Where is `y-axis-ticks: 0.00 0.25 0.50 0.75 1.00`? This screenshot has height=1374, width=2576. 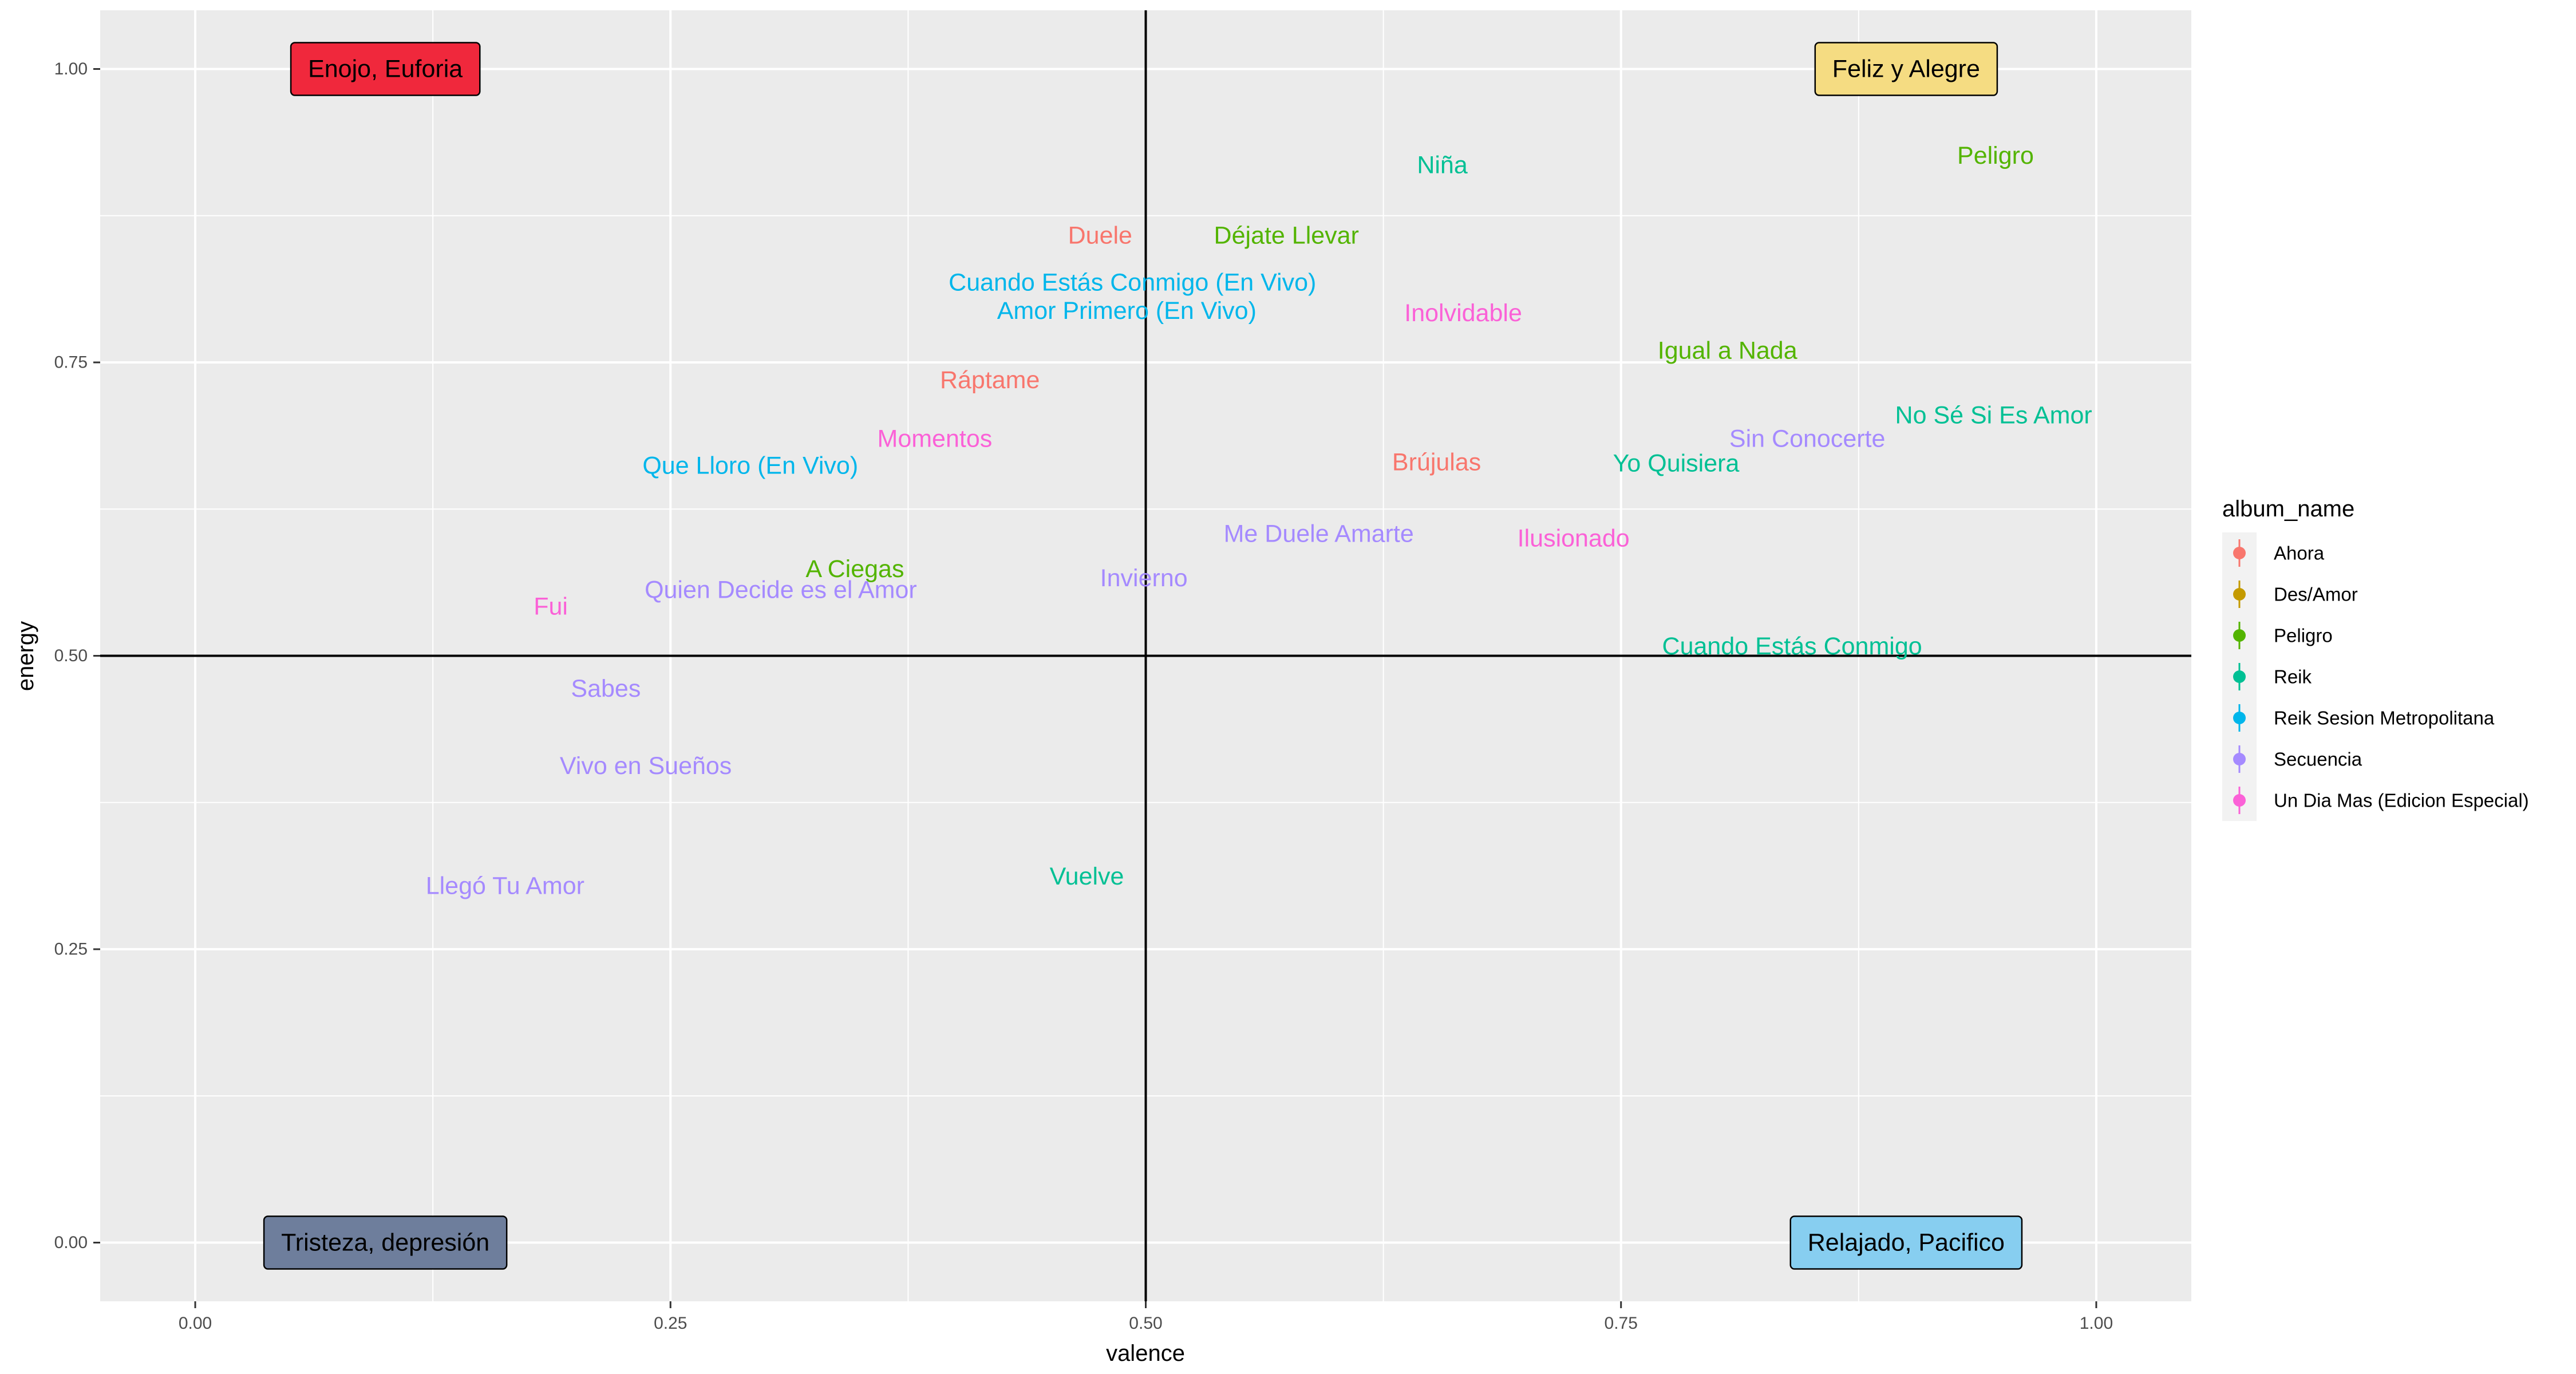
y-axis-ticks: 0.00 0.25 0.50 0.75 1.00 is located at coordinates (77, 656).